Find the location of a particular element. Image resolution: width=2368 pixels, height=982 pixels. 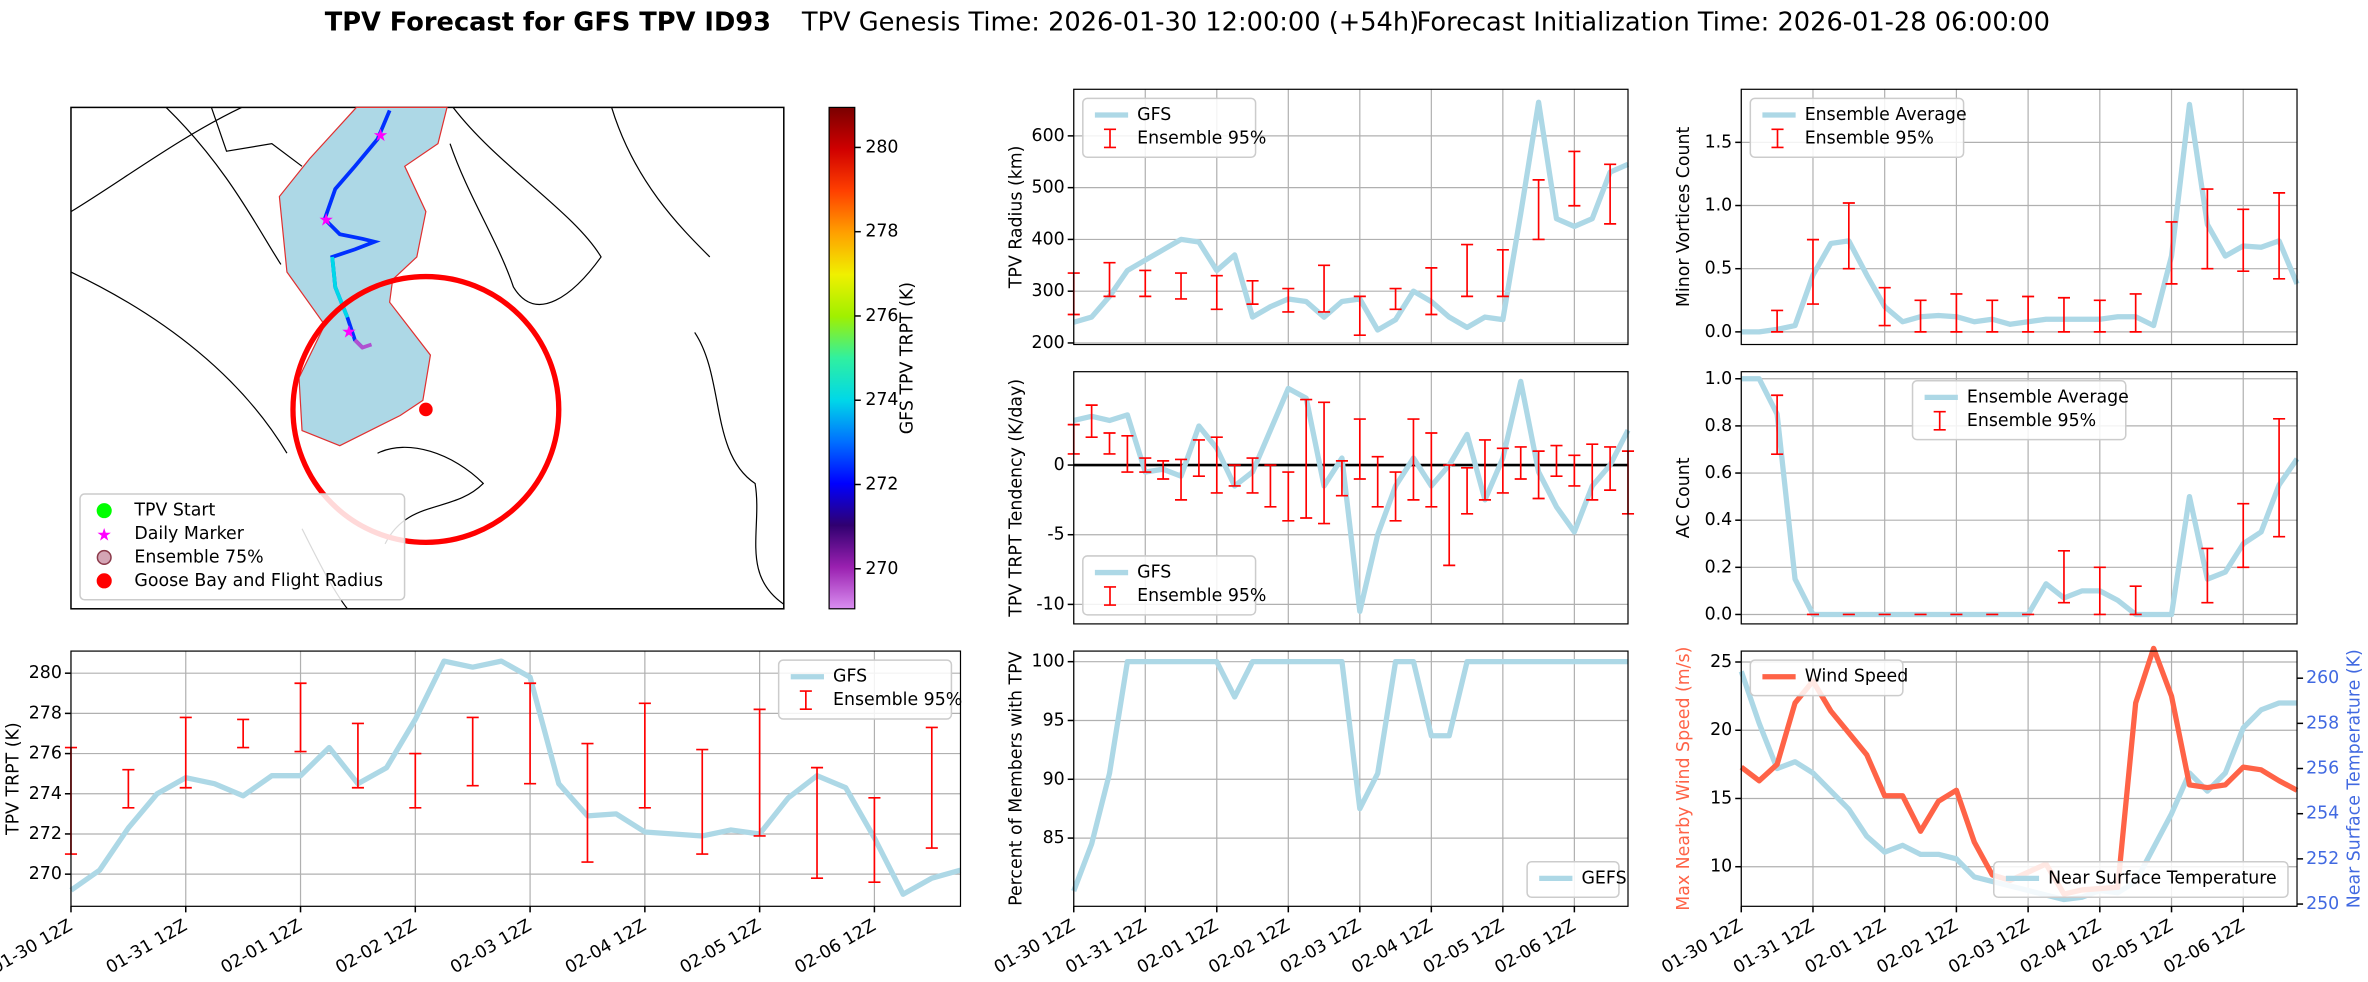

y-tick-label: 0.4 is located at coordinates (1719, 520).